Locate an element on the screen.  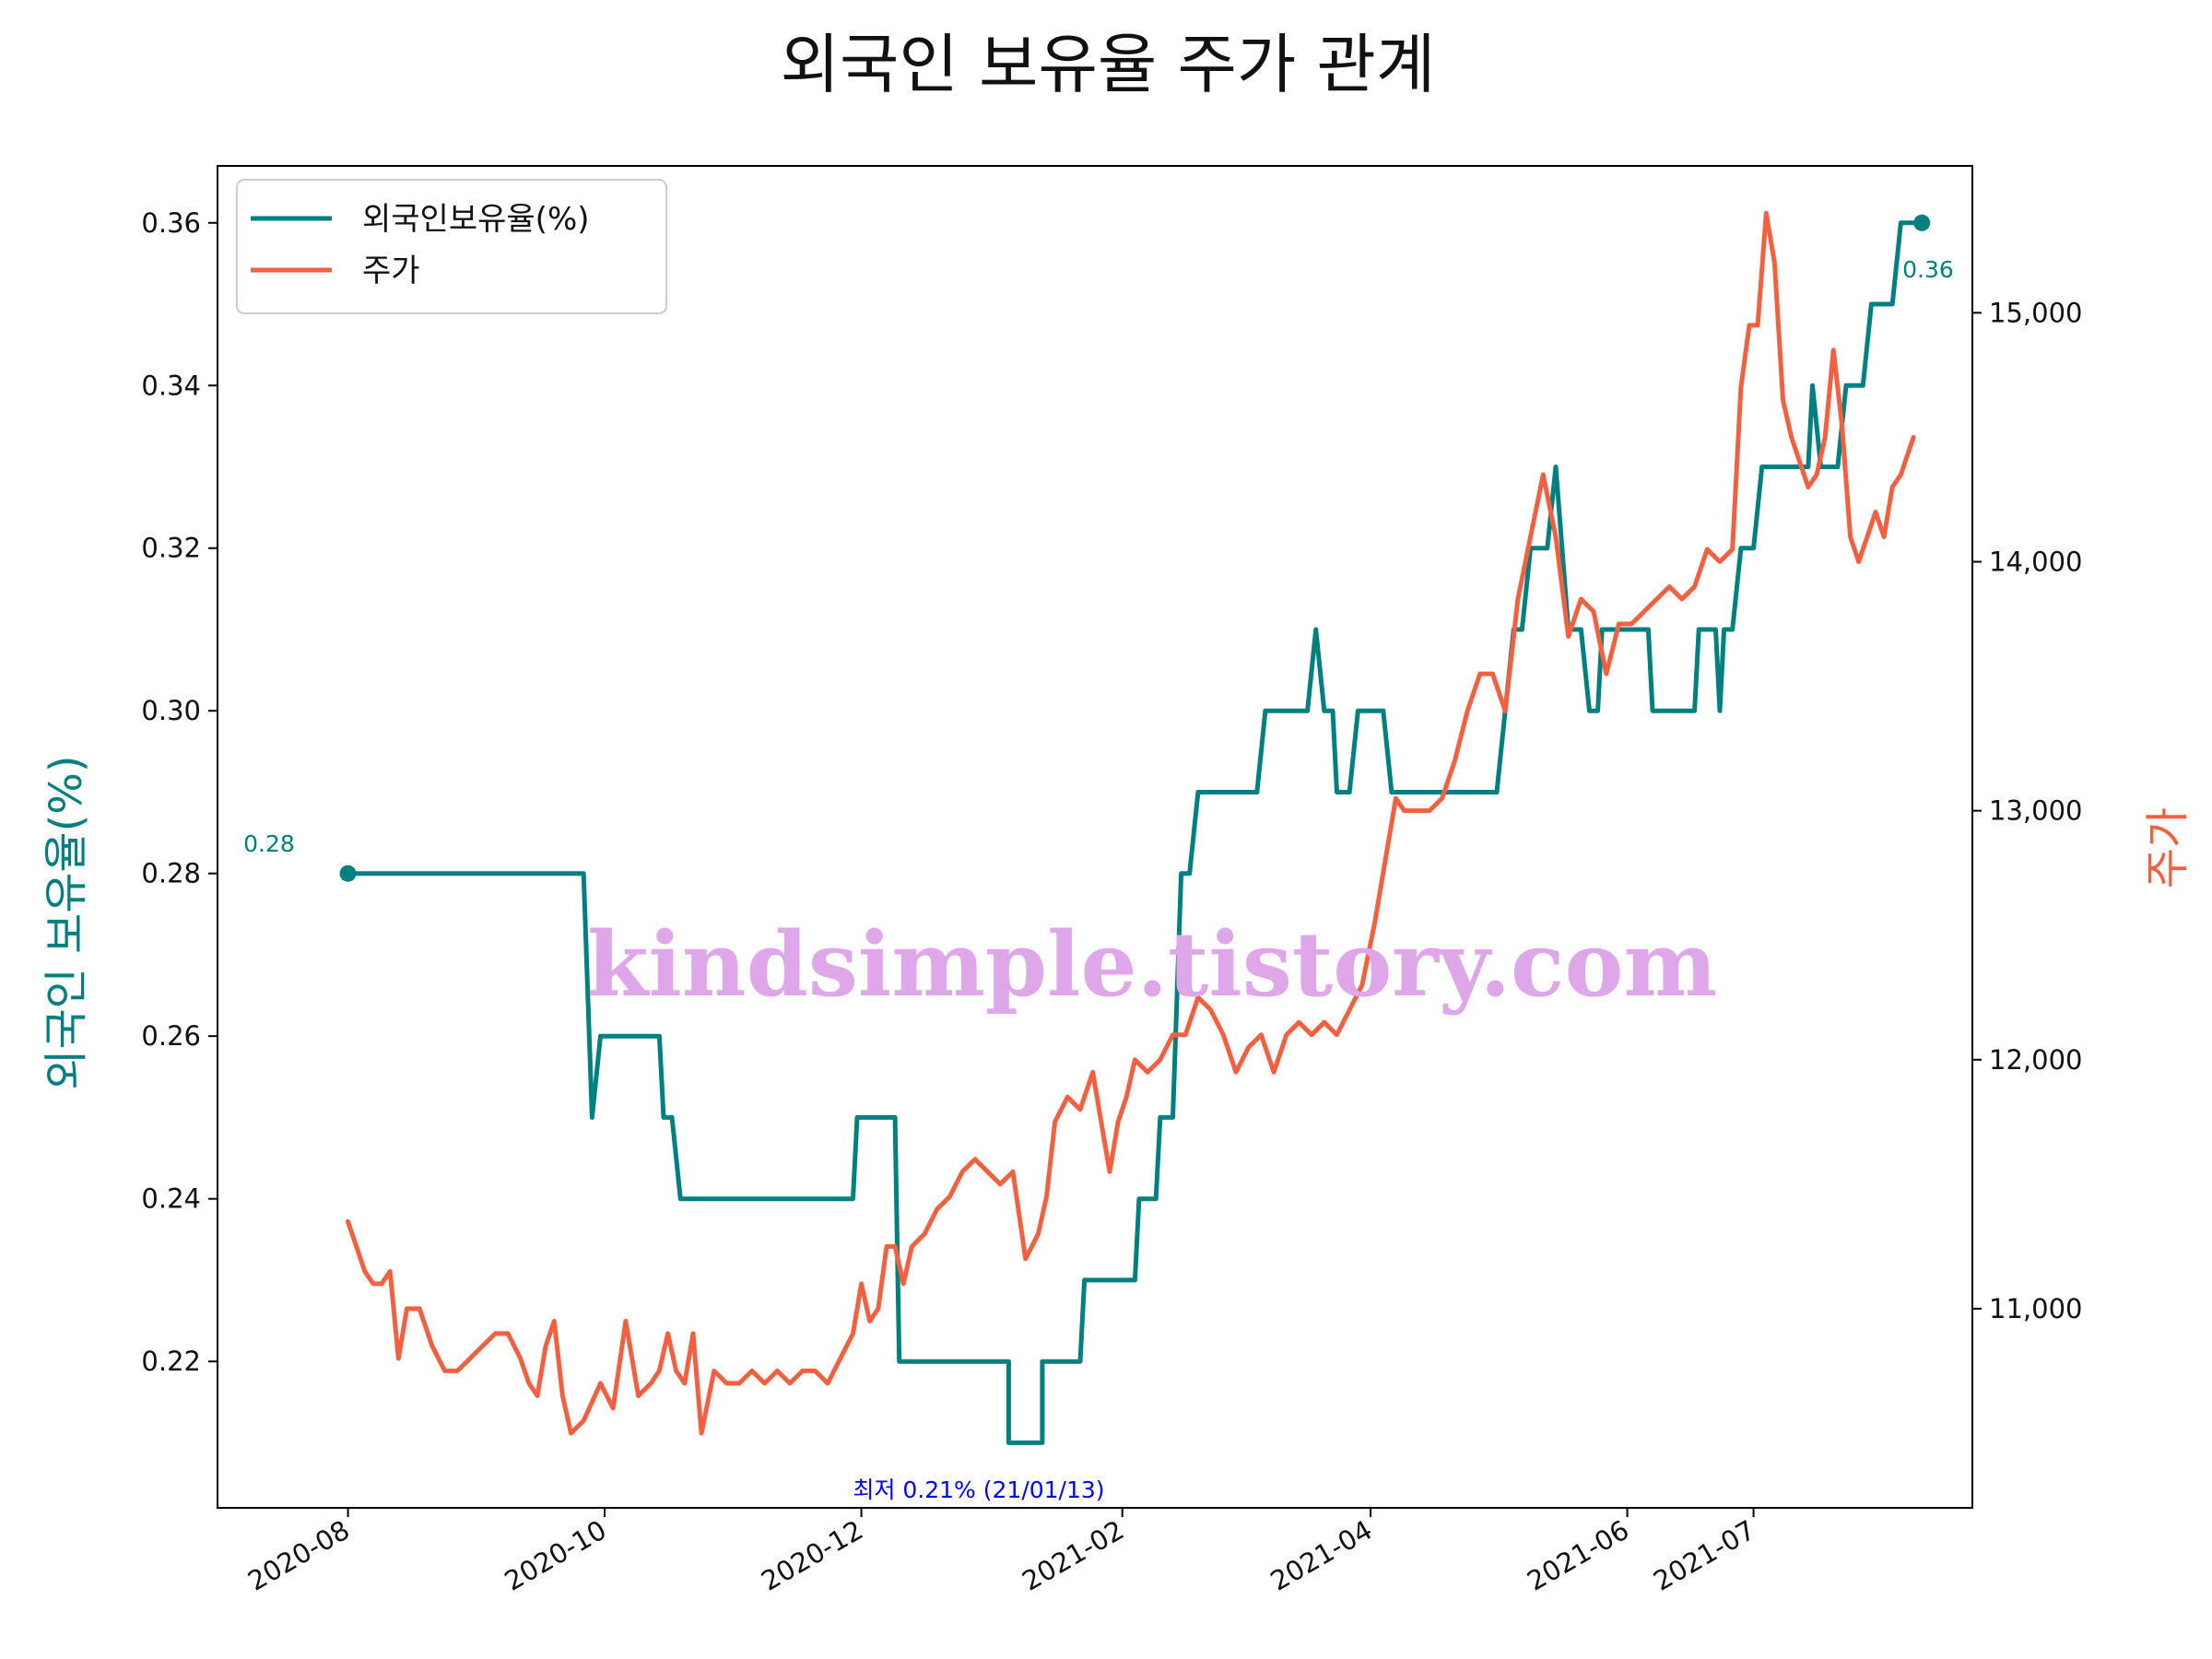
left-y-tick-label-0: 0.22 is located at coordinates (171, 1361).